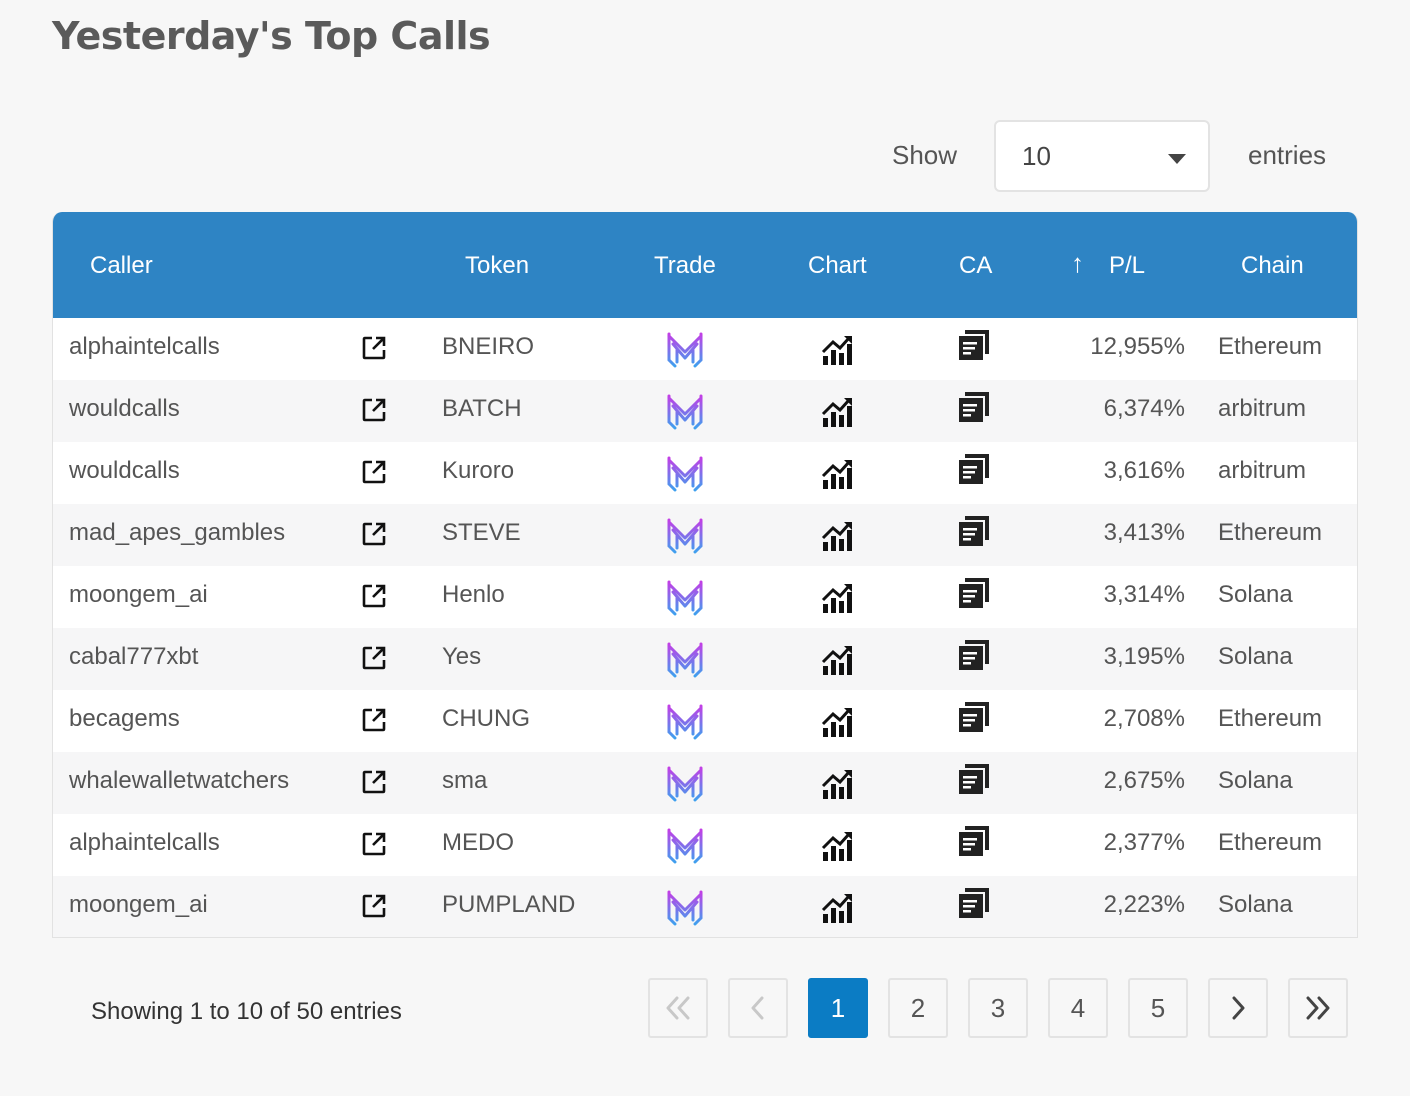 This screenshot has height=1096, width=1410. I want to click on page-button-1: 1, so click(838, 1008).